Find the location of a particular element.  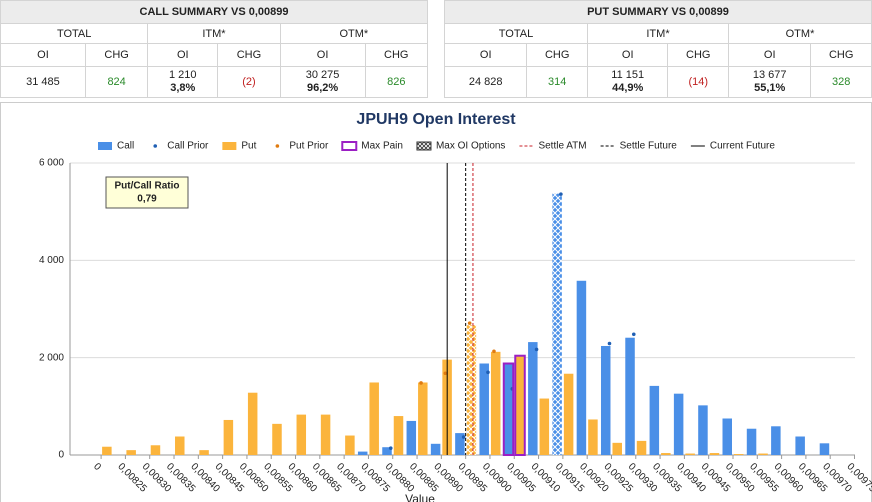

legend-label: Put Prior is located at coordinates (309, 146).